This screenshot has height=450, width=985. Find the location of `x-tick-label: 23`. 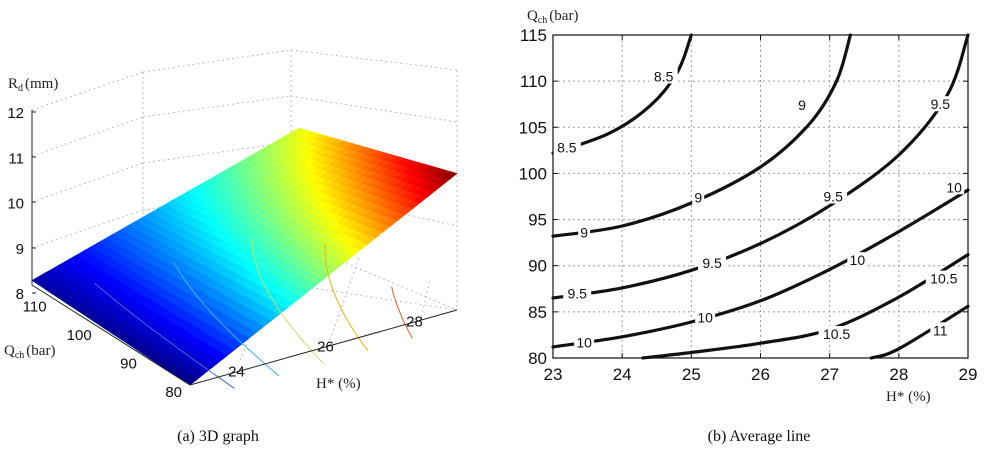

x-tick-label: 23 is located at coordinates (553, 374).